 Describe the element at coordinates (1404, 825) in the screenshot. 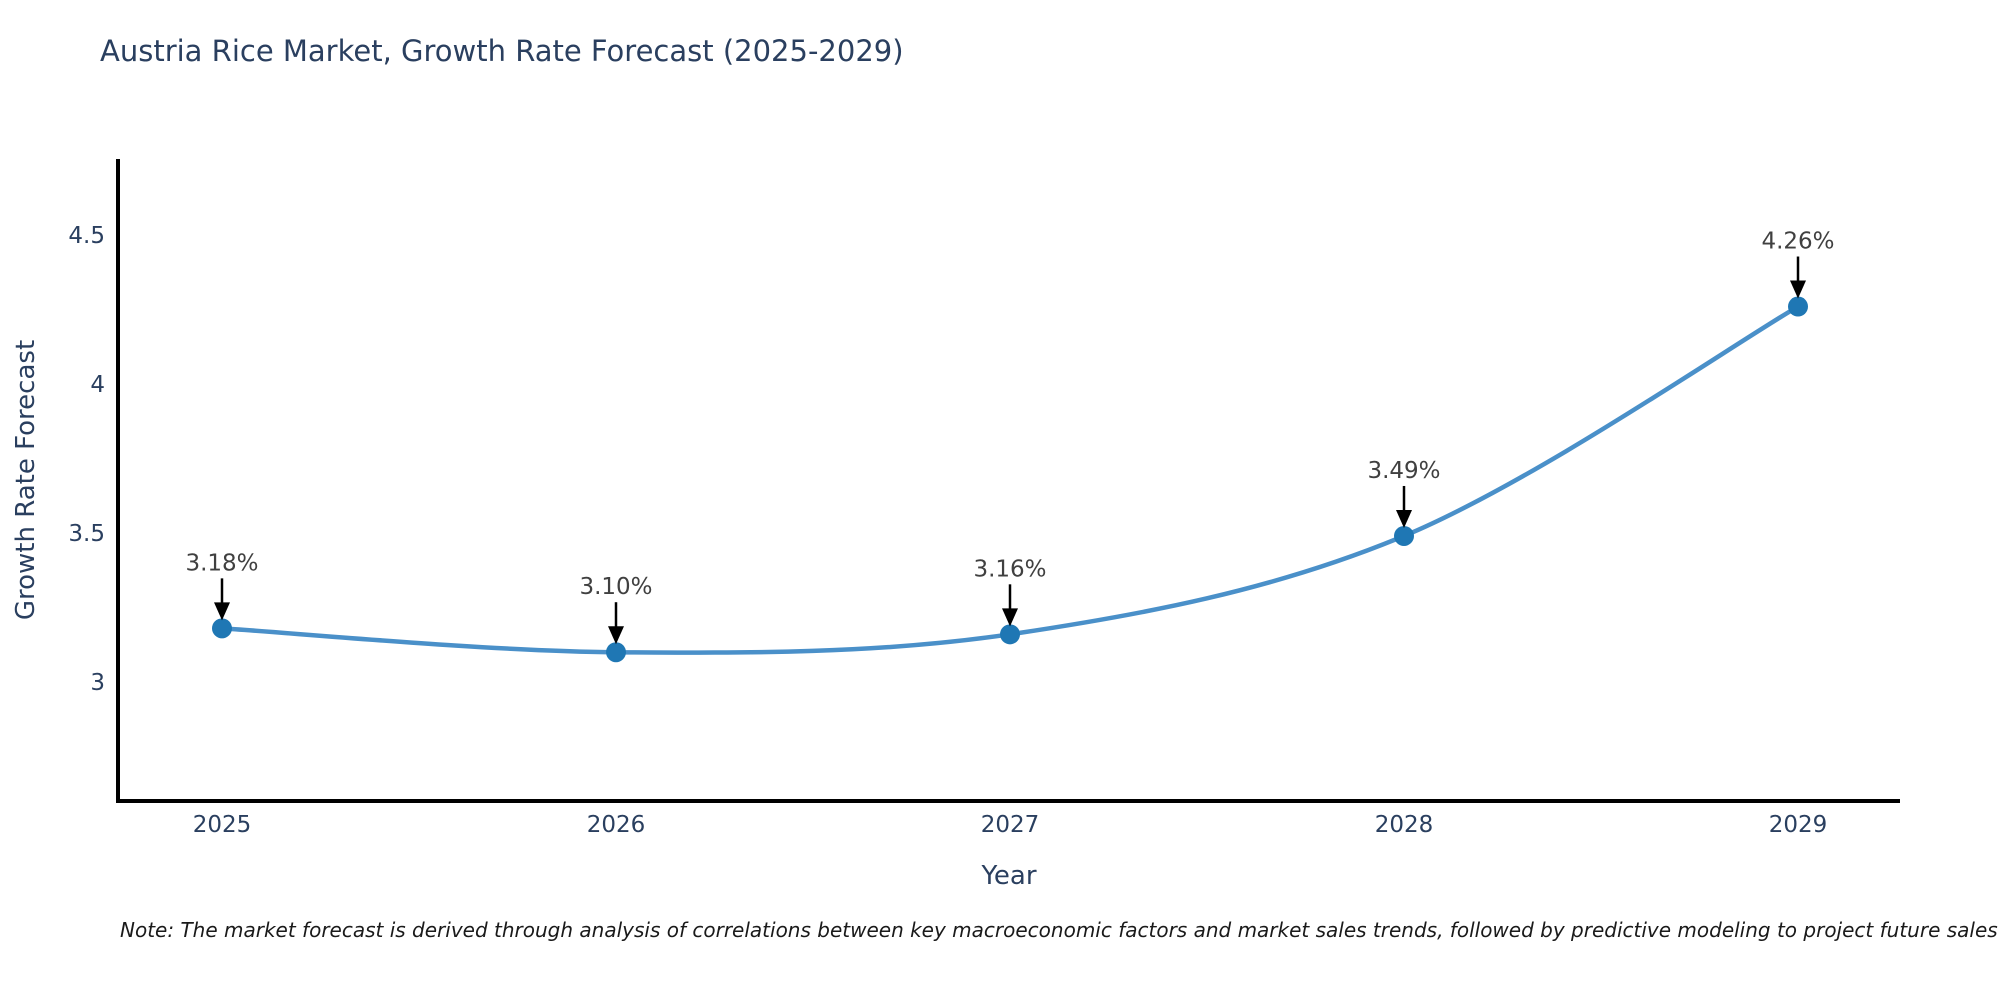

I see `x-tick-label: 2028` at that location.